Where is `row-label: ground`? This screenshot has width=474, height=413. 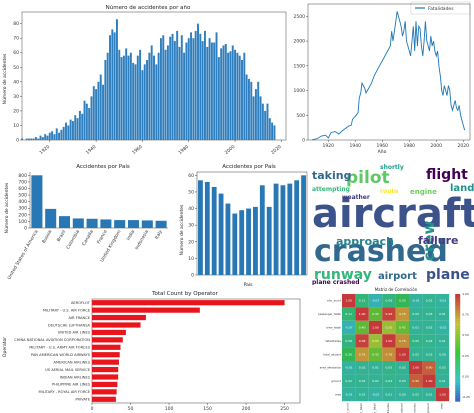
row-label: ground is located at coordinates (336, 381).